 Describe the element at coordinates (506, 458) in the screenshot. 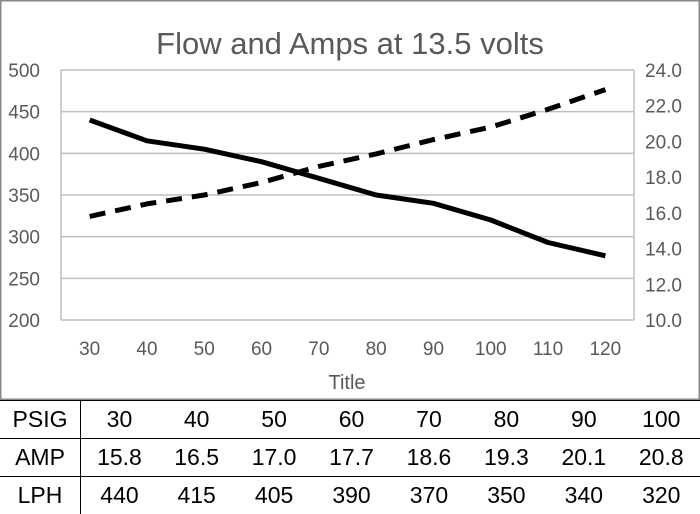

I see `table-cell: 19.3` at that location.